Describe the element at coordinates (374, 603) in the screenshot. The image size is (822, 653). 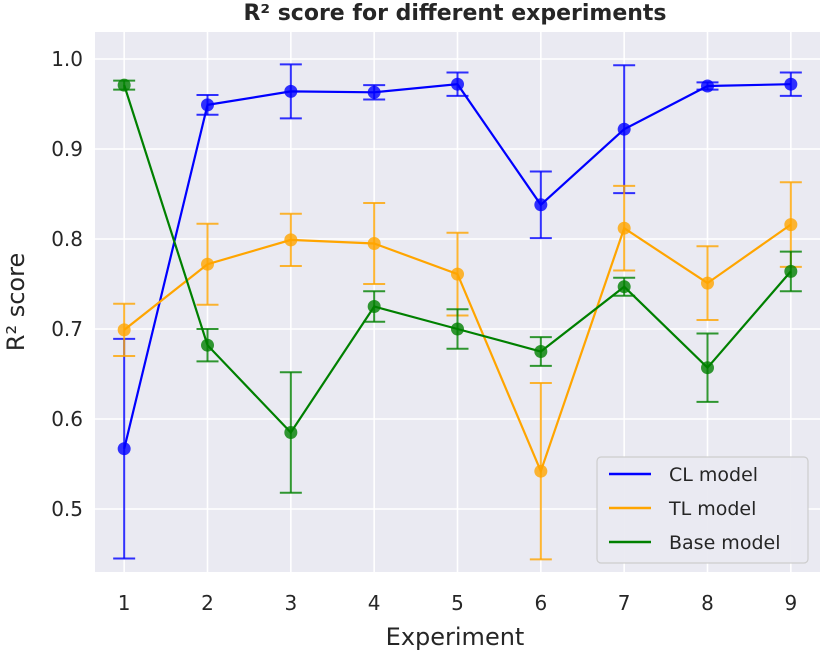
I see `x-tick-label: 4` at that location.